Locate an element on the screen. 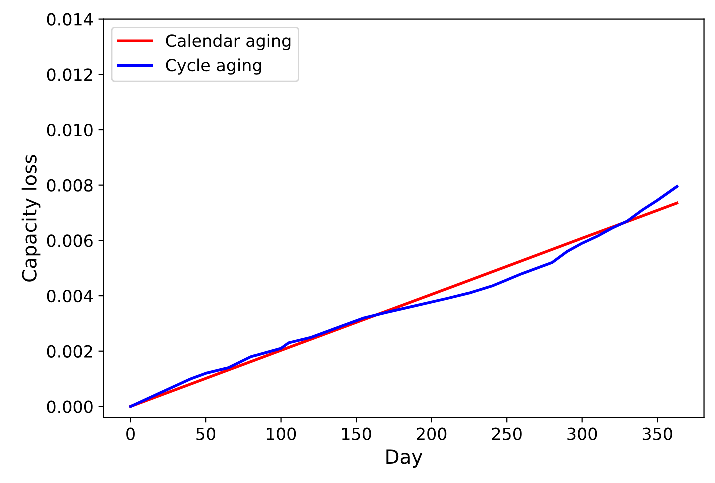  y-tick-label: 0.000 is located at coordinates (70, 407).